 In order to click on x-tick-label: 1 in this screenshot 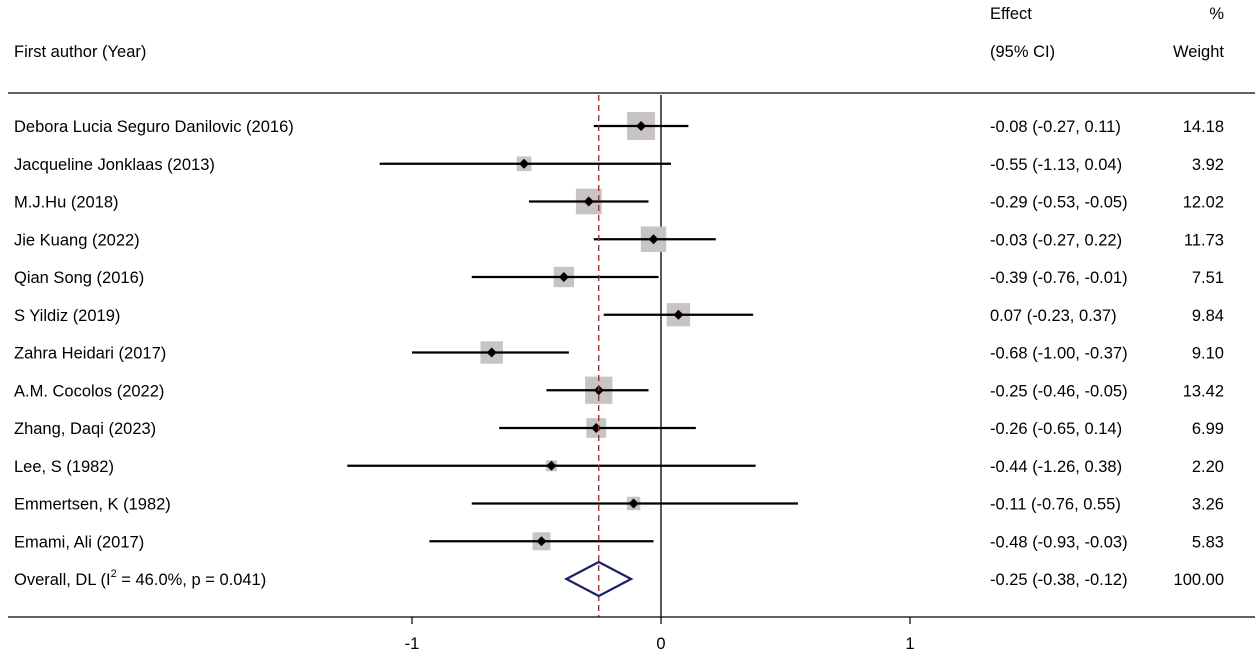, I will do `click(909, 644)`.